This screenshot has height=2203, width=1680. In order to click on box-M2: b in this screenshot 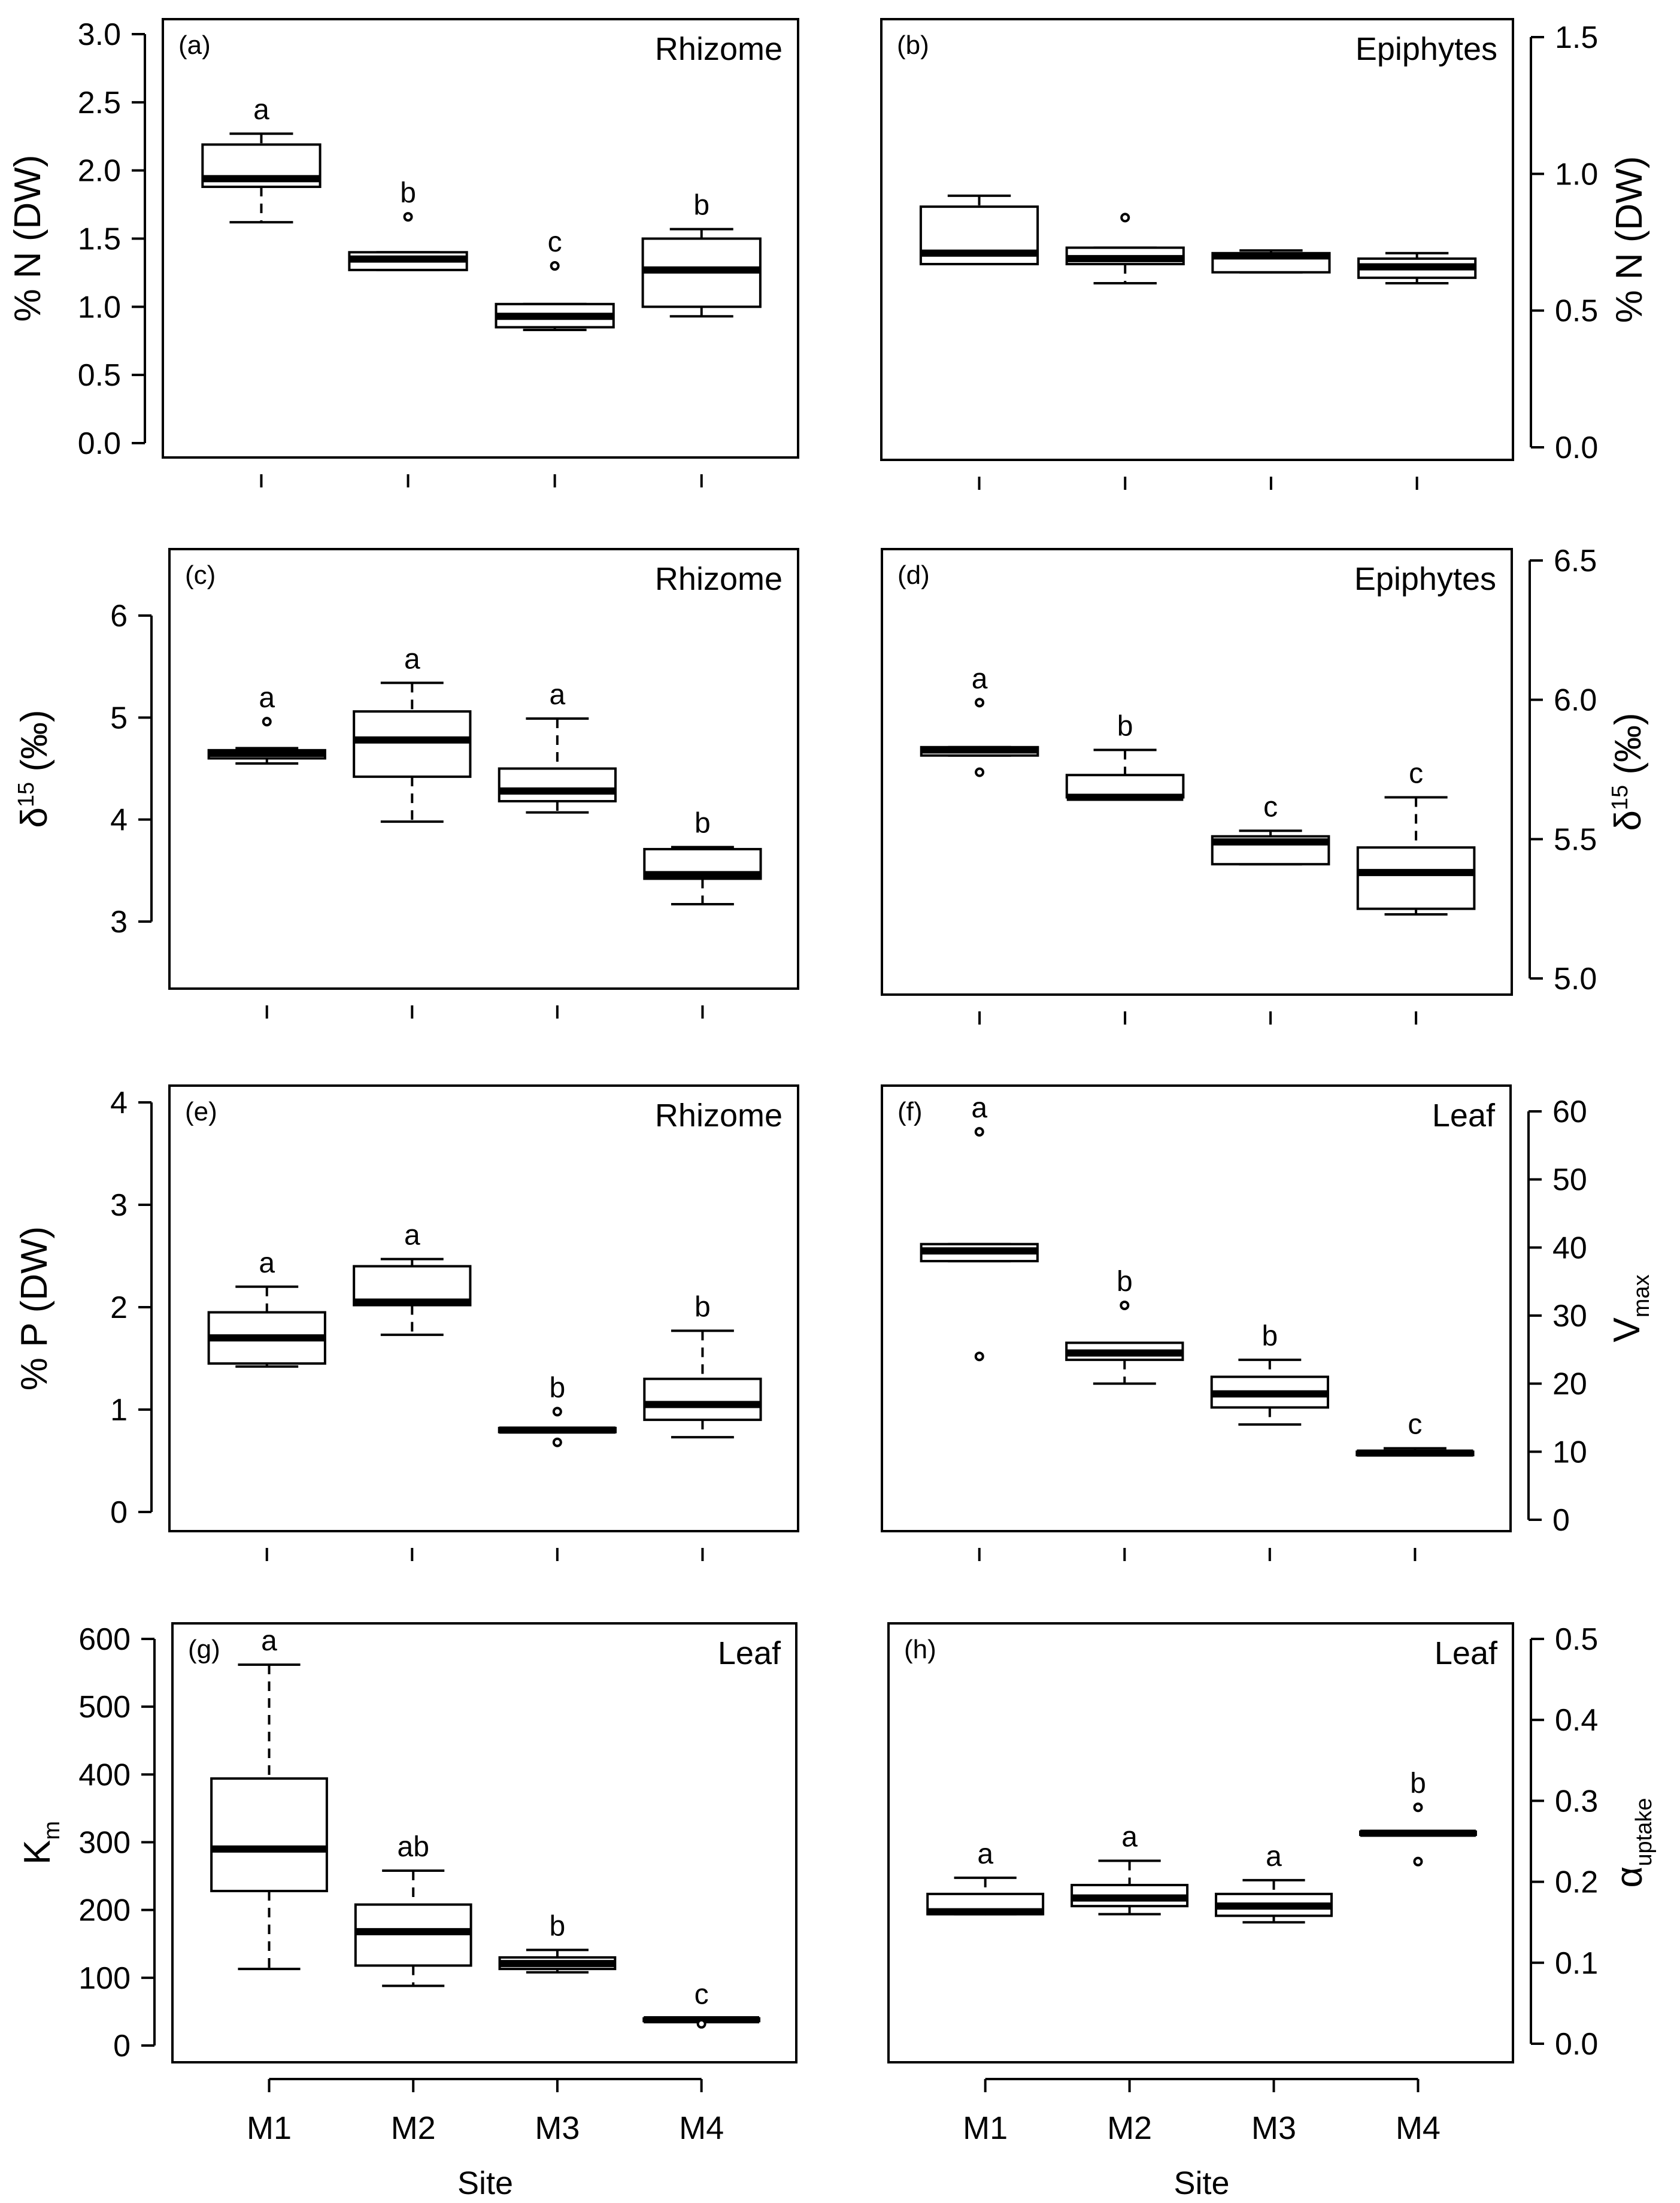, I will do `click(408, 224)`.